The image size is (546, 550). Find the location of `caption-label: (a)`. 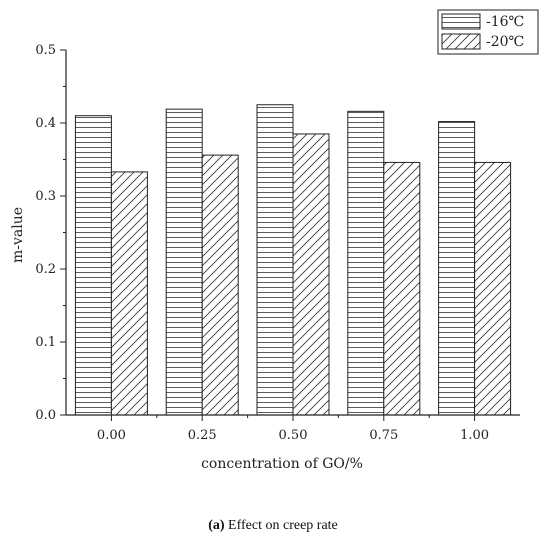

caption-label: (a) is located at coordinates (216, 525).